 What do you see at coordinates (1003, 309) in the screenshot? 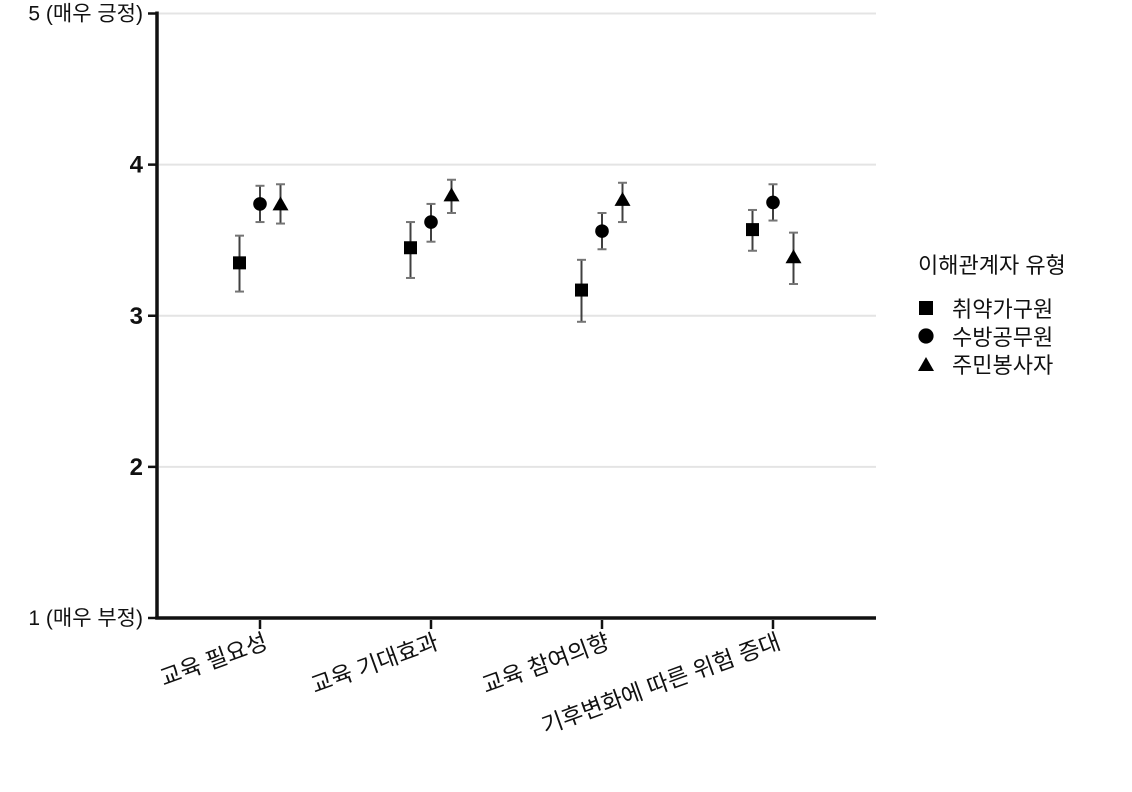
I see `legend-label: 취약가구원` at bounding box center [1003, 309].